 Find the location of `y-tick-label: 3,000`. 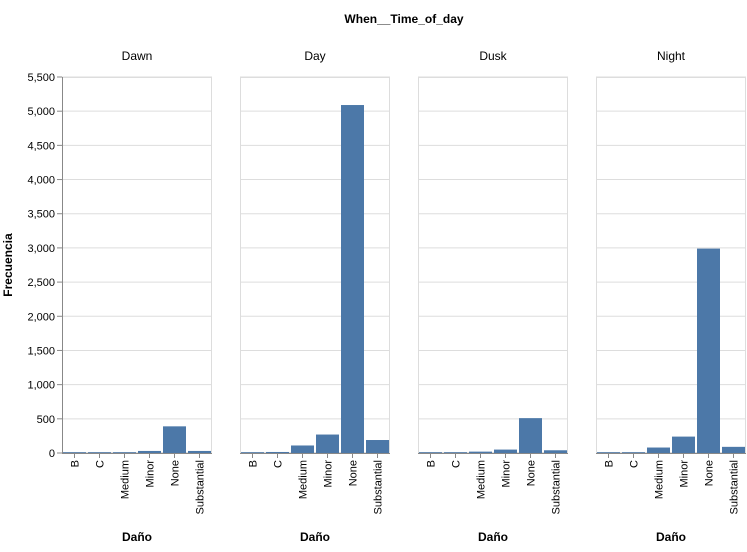

y-tick-label: 3,000 is located at coordinates (41, 249).